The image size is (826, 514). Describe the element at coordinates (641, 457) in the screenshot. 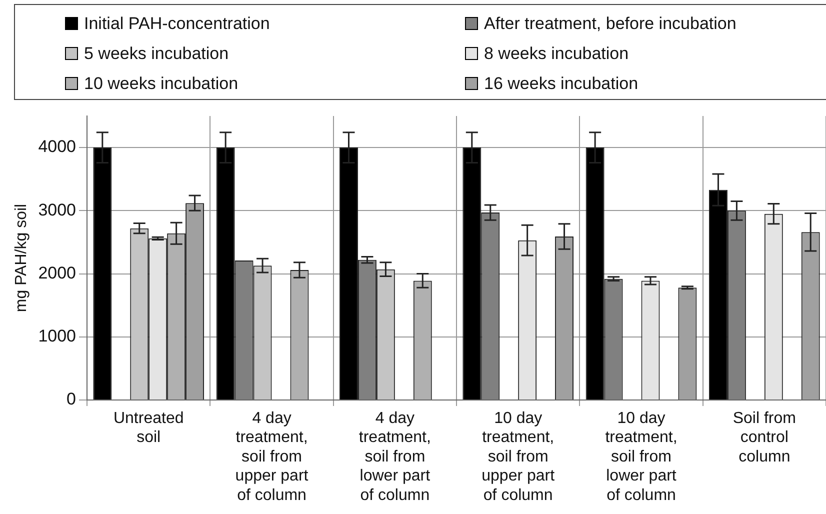

I see `x-tick-label: 10 day treatment, soil from lower part of column` at that location.